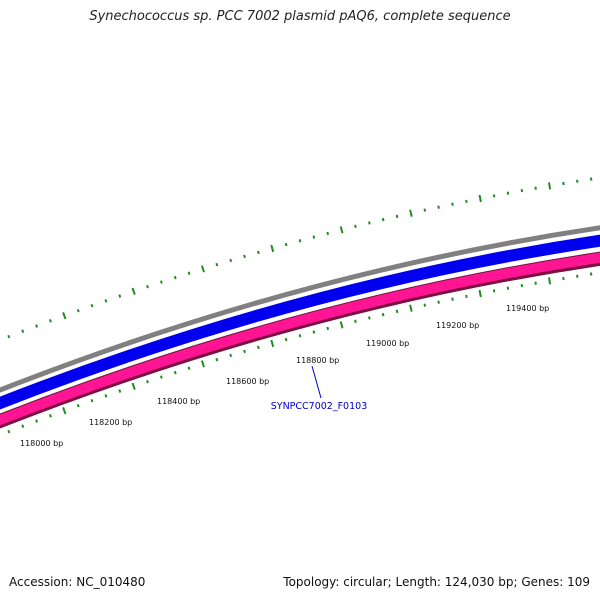 The image size is (600, 600). Describe the element at coordinates (247, 381) in the screenshot. I see `scale-label: 118600 bp` at that location.